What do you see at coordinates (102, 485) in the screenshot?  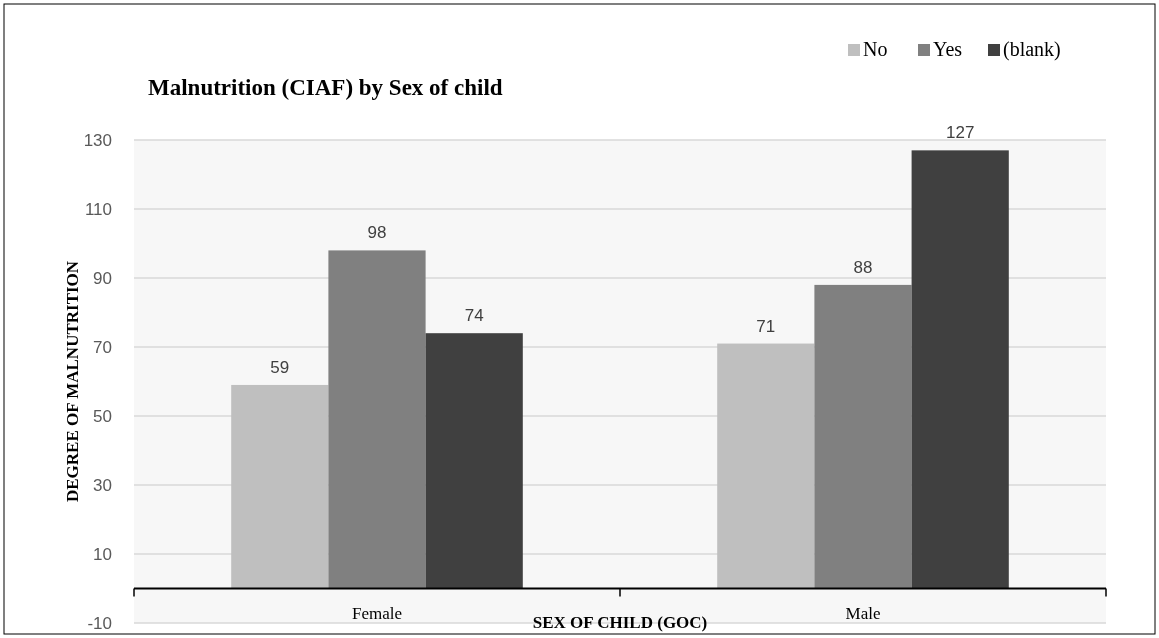 I see `y-tick-label: 30` at bounding box center [102, 485].